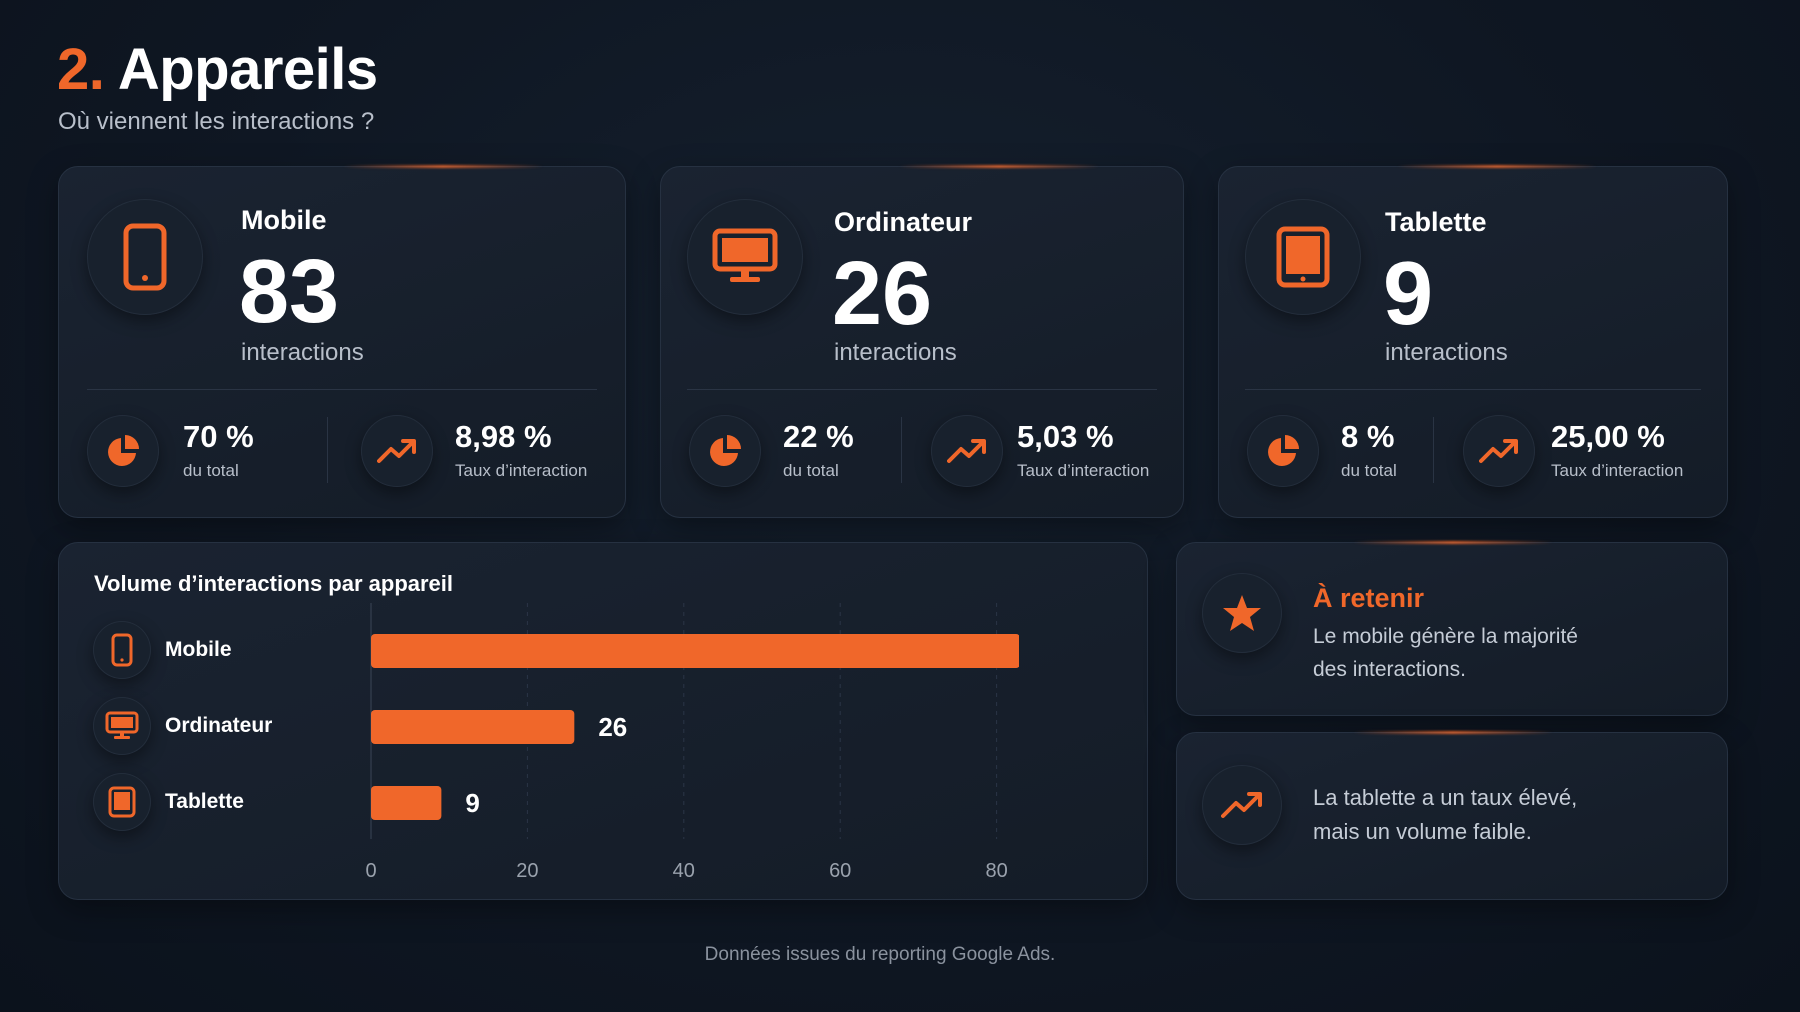 The image size is (1800, 1012). Describe the element at coordinates (880, 954) in the screenshot. I see `footer-note: Données issues du reporting Google Ads.` at that location.